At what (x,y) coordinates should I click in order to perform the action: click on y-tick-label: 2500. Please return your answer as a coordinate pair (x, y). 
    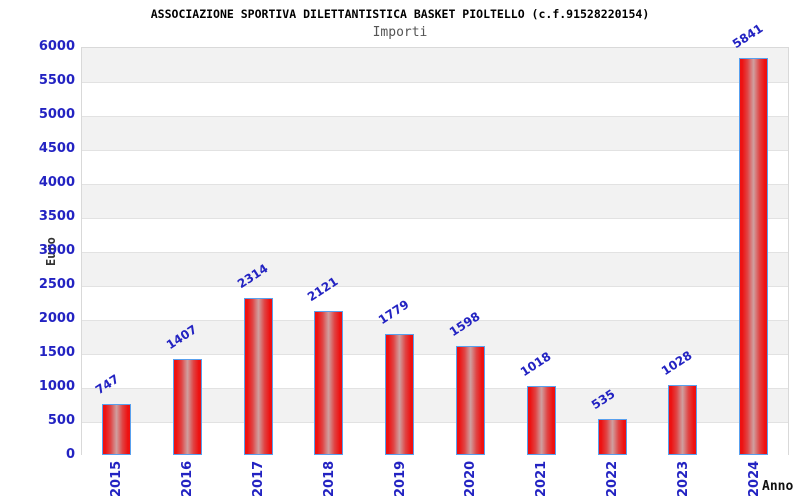
    Looking at the image, I should click on (56, 284).